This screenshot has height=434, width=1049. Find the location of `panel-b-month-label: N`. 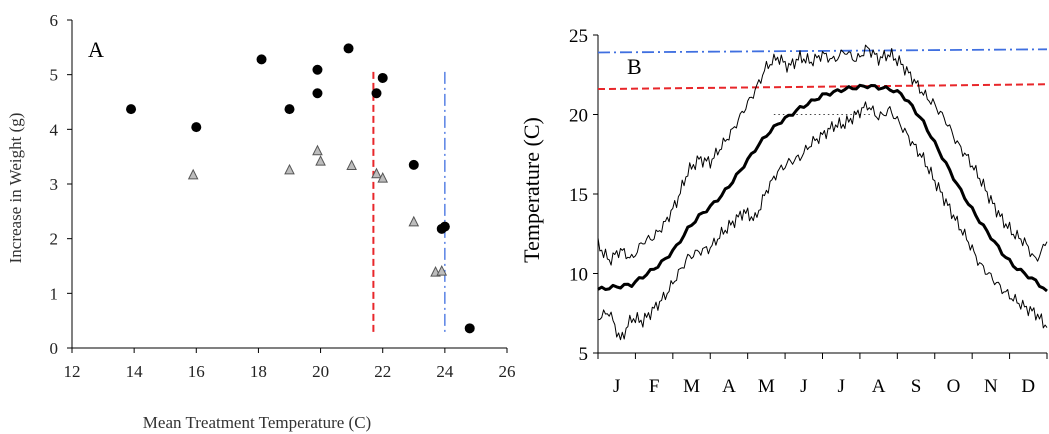

panel-b-month-label: N is located at coordinates (991, 386).